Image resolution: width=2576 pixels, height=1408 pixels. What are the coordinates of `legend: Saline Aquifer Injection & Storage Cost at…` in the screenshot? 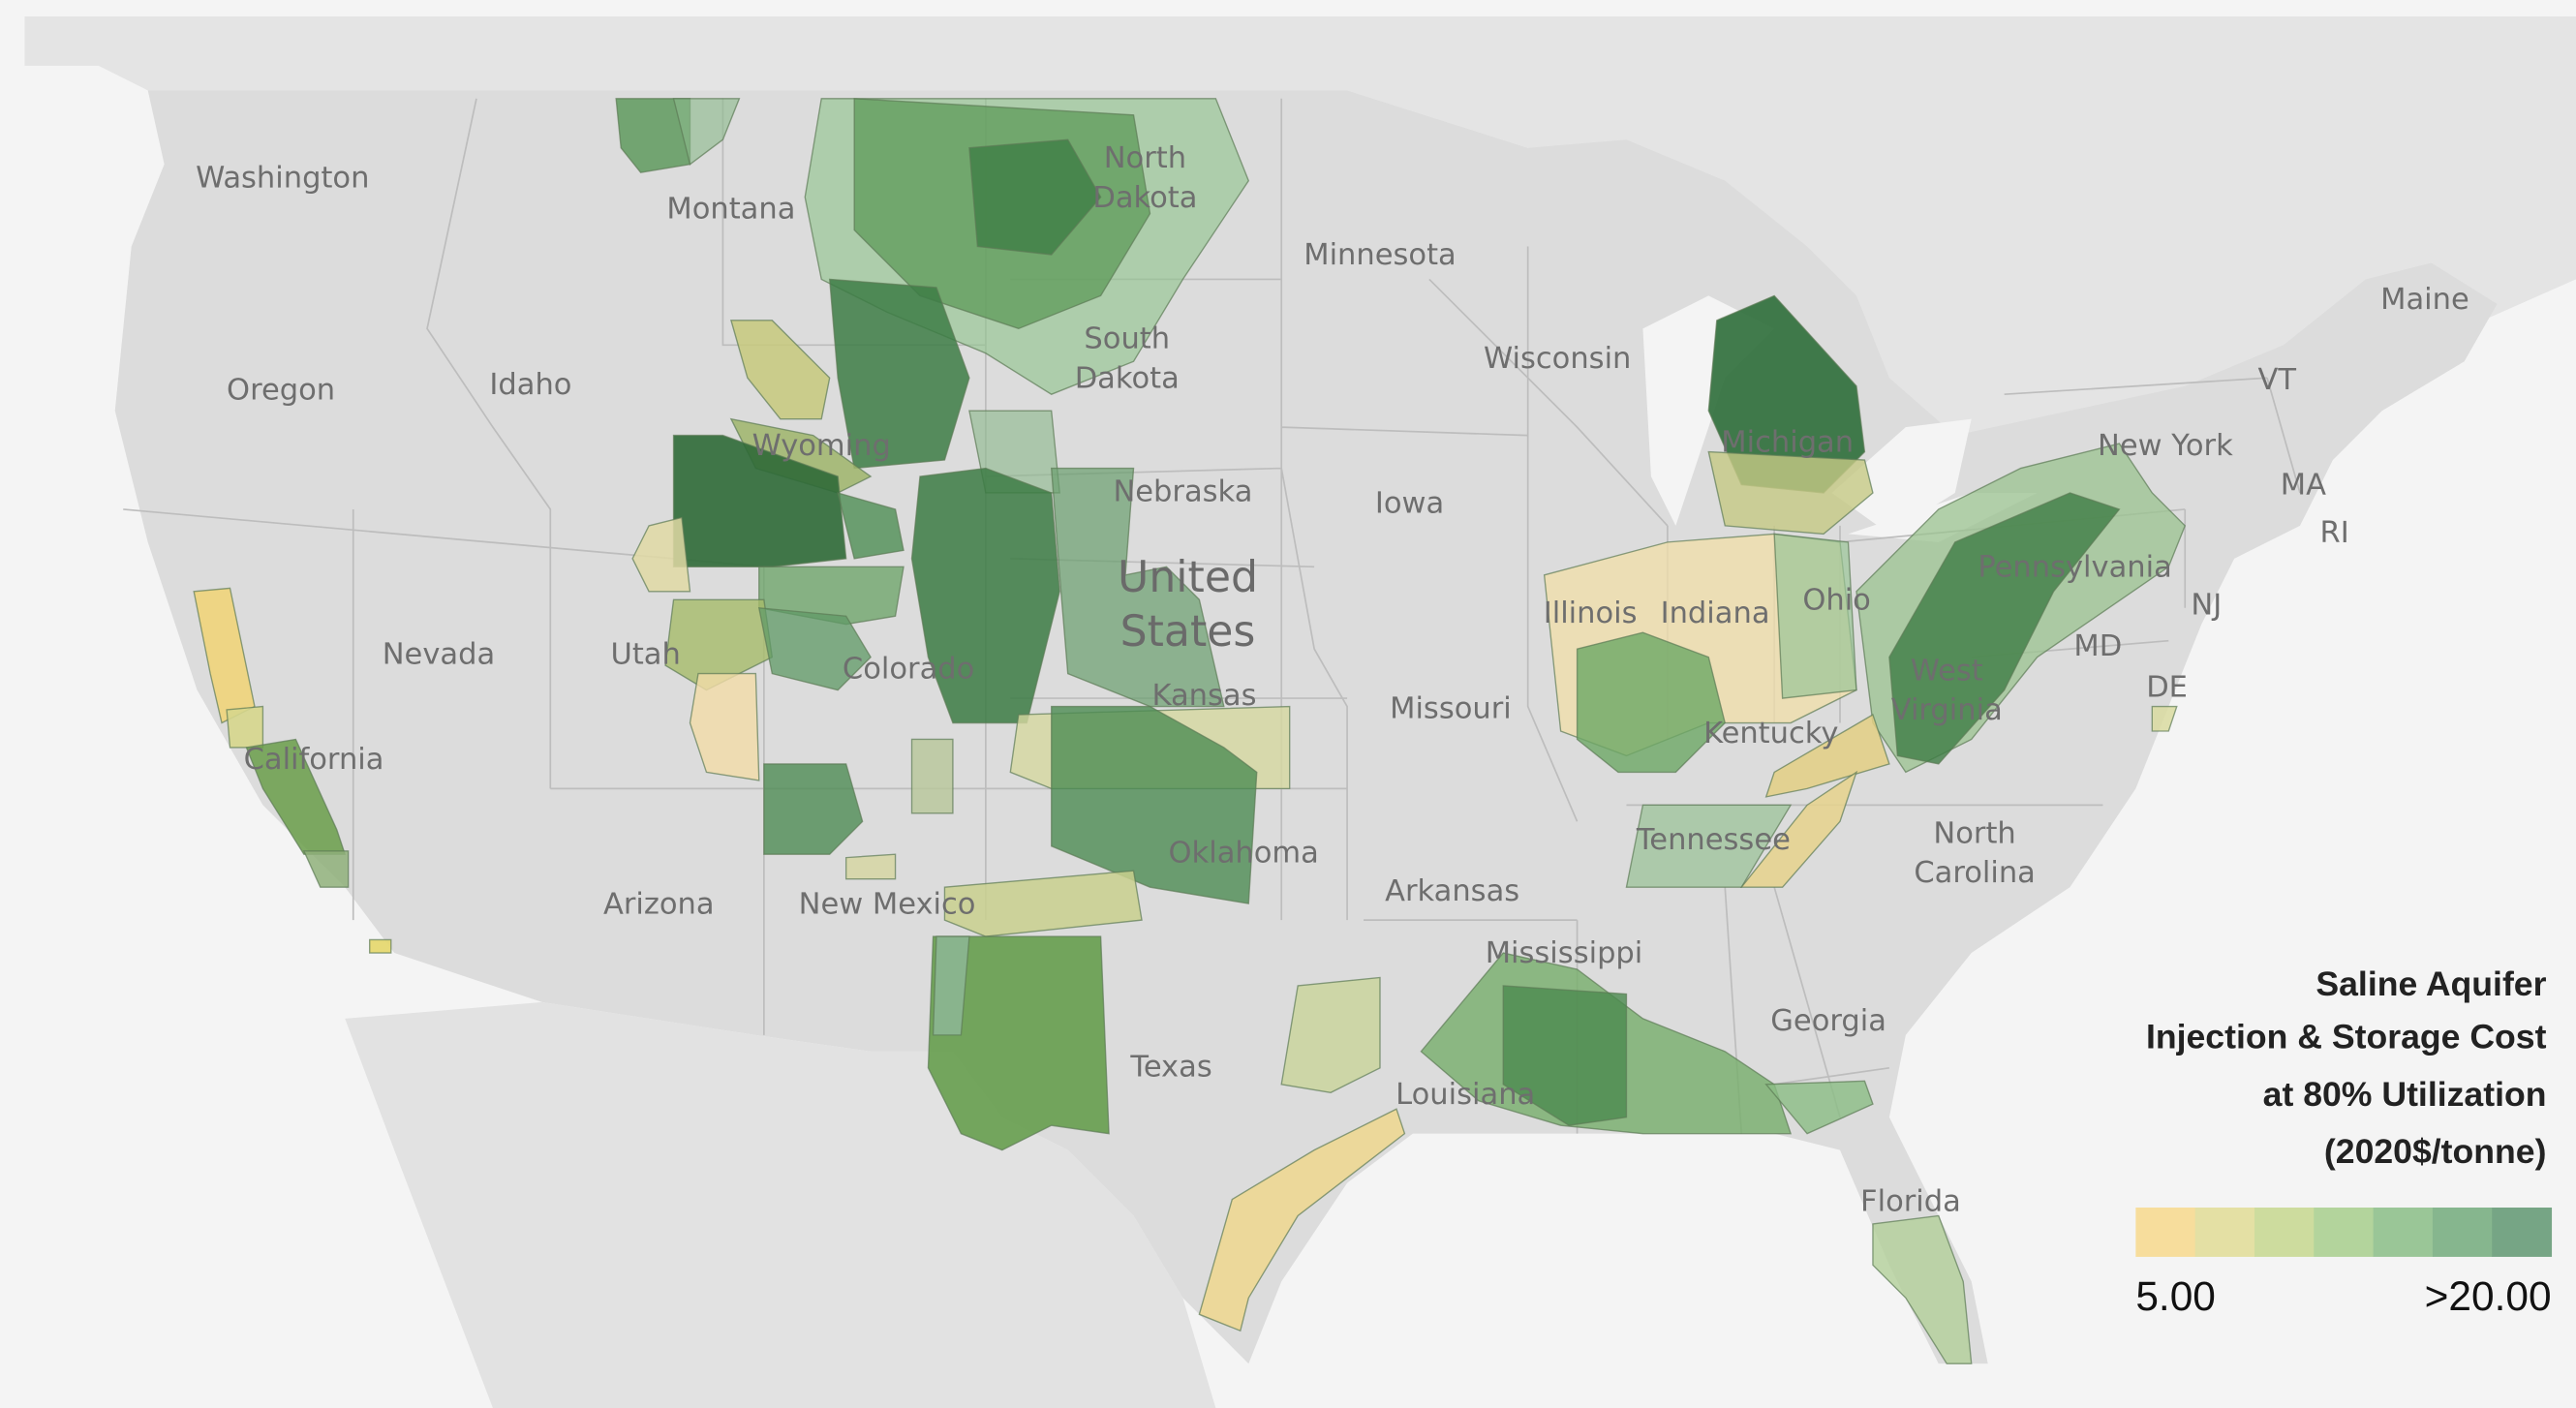 It's located at (2344, 1142).